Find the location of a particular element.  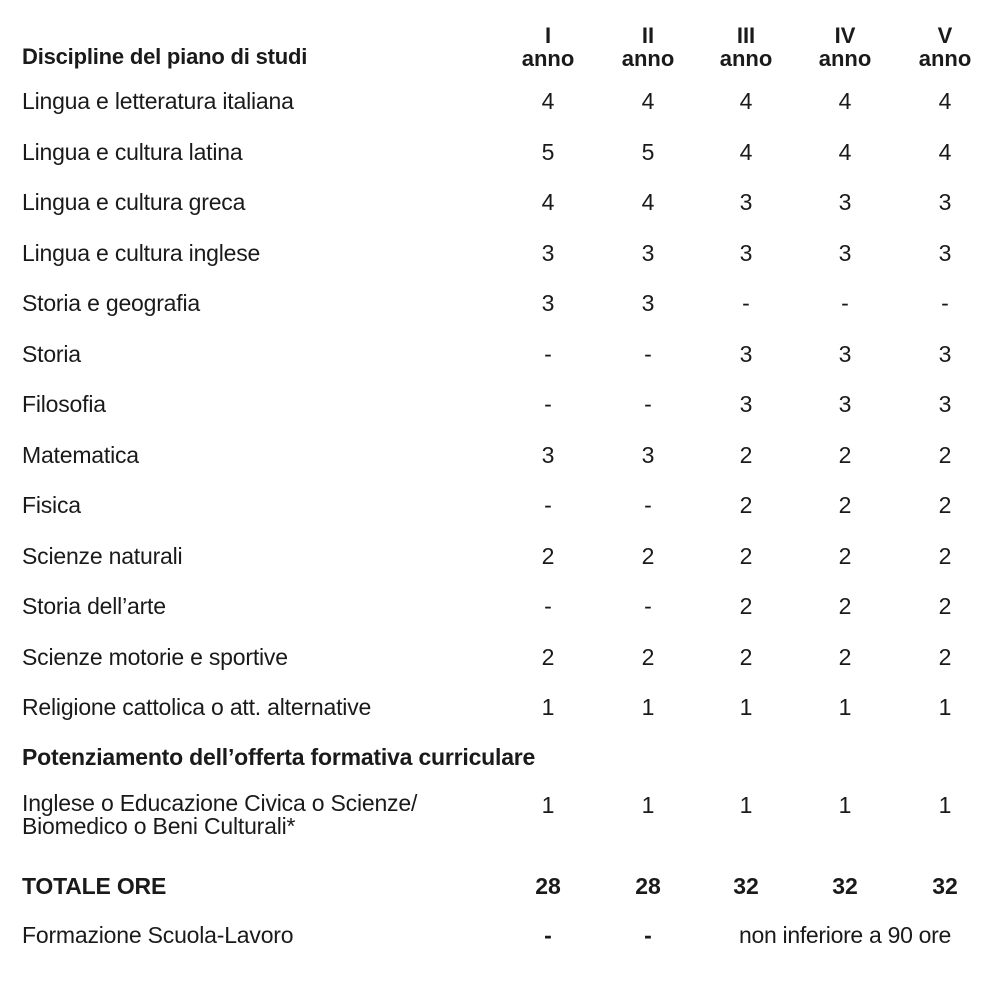

enrichment-name-line: Biomedico o Beni Culturali* is located at coordinates (159, 826).